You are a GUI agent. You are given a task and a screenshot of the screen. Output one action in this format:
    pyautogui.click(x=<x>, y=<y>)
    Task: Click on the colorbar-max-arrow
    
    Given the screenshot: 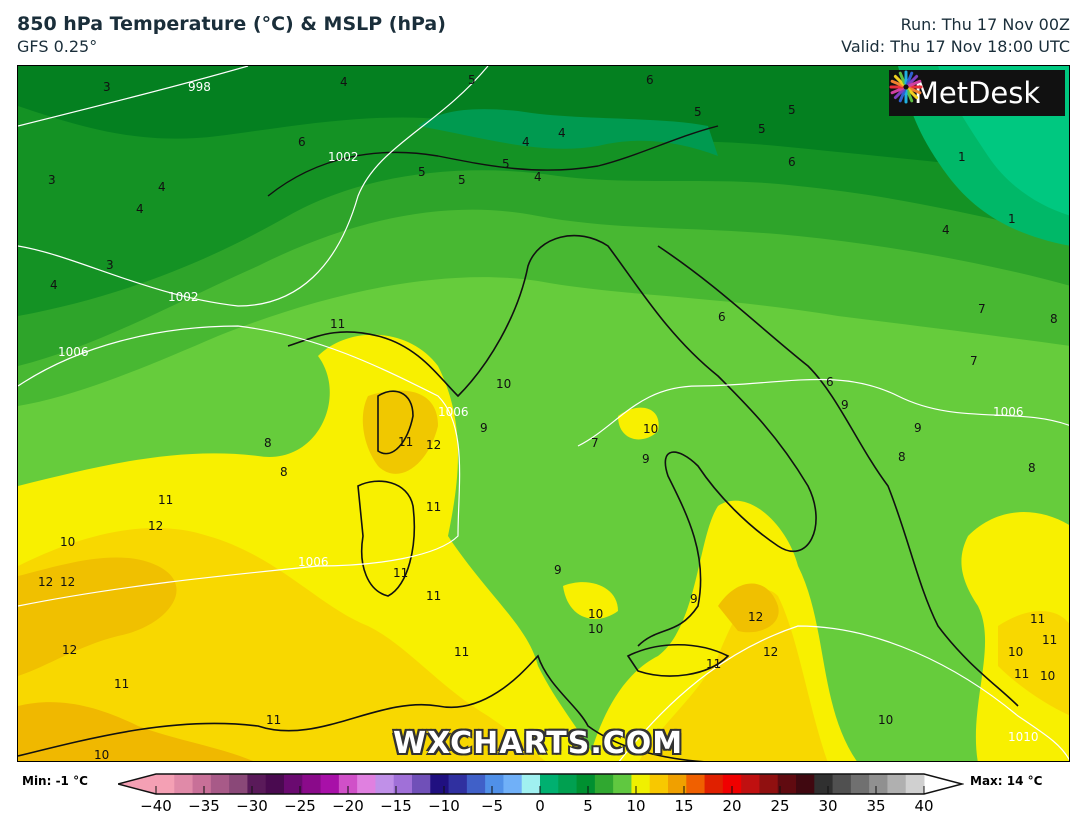 What is the action you would take?
    pyautogui.click(x=943, y=784)
    